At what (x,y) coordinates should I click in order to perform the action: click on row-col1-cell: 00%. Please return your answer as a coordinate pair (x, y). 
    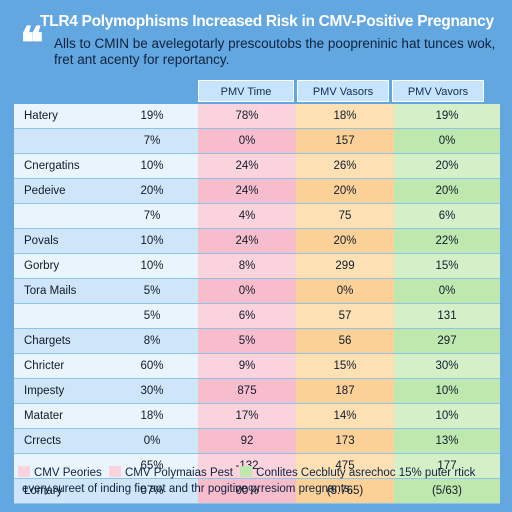
    Looking at the image, I should click on (247, 491).